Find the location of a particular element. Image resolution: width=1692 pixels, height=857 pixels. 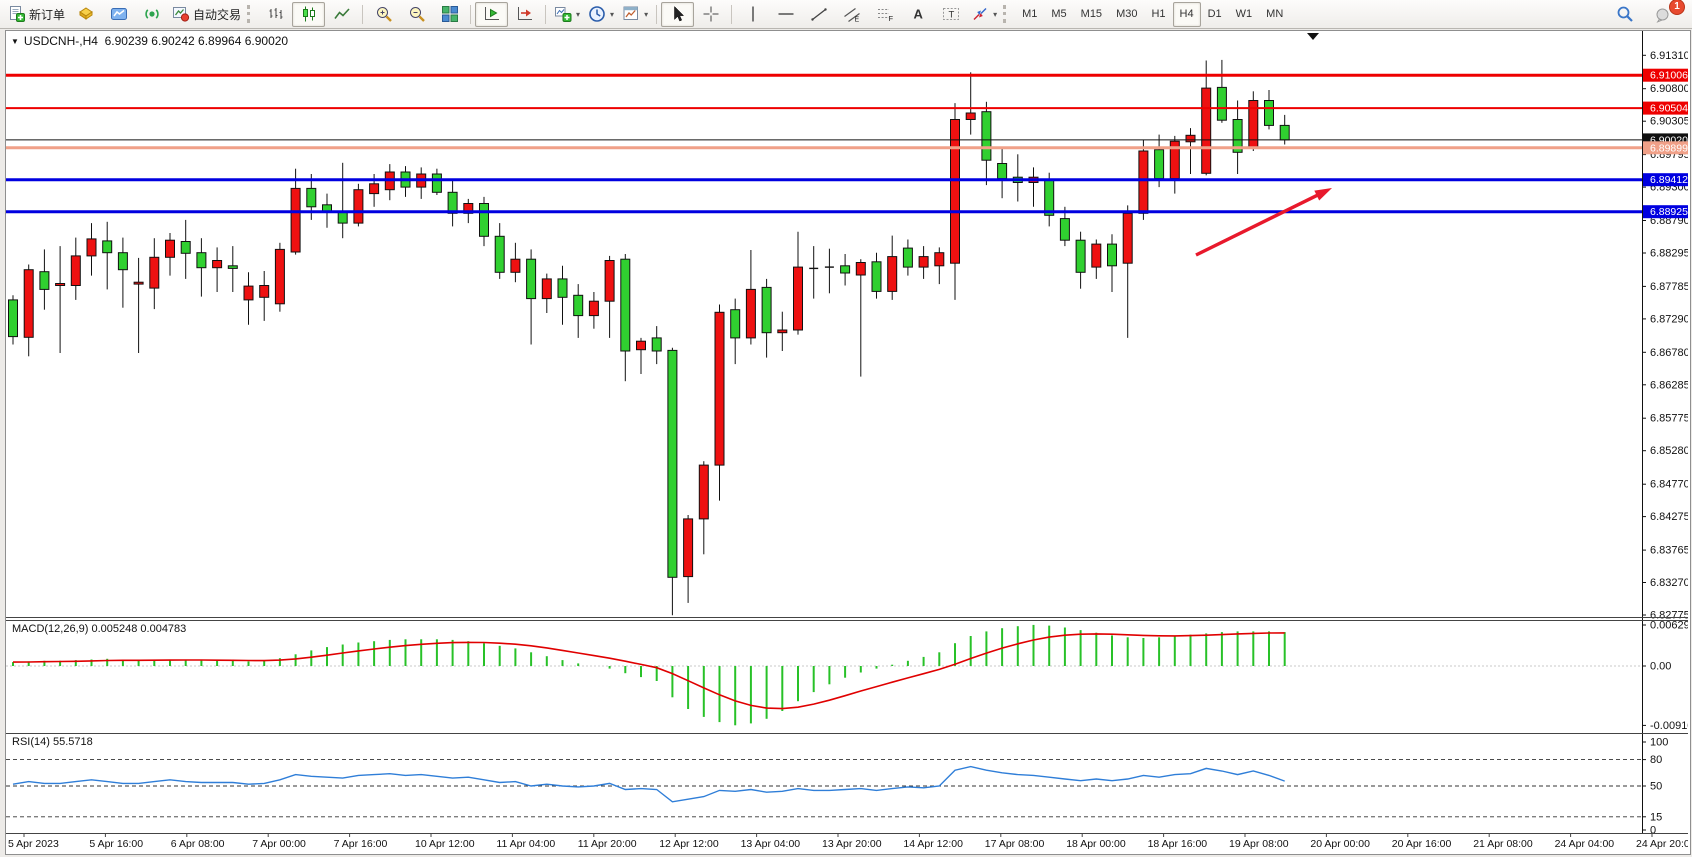

toolbar-groups: 新订单 自动交易 ▾ ▾ ▾ E F A T ▾ M1 M5 M15 M30 H1 H4 D1 W1 MN is located at coordinates (647, 14).